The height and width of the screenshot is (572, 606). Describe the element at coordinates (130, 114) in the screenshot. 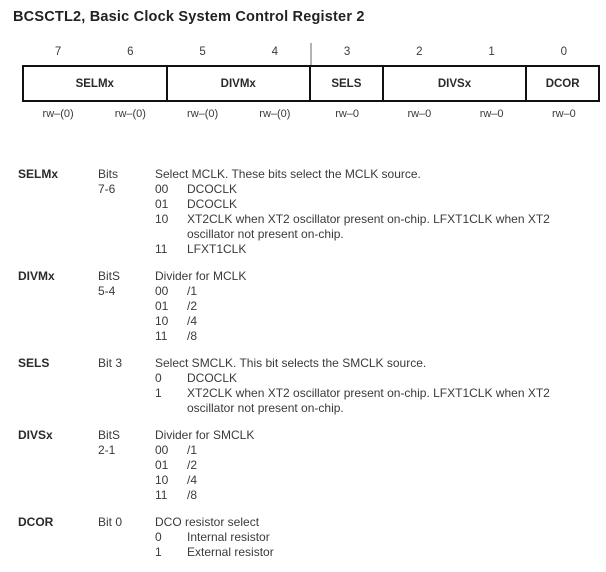

I see `access-bit-6: rw–(0)` at that location.